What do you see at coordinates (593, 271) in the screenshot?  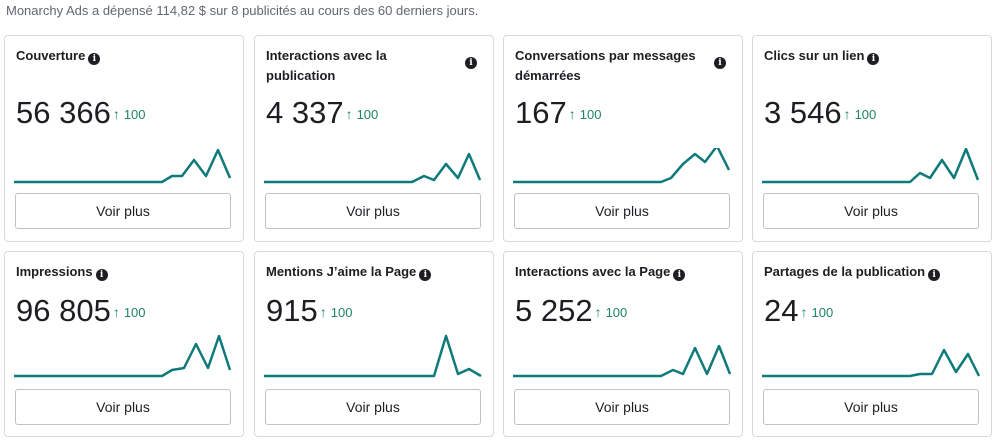 I see `card-title-text: Interactions avec la Page` at bounding box center [593, 271].